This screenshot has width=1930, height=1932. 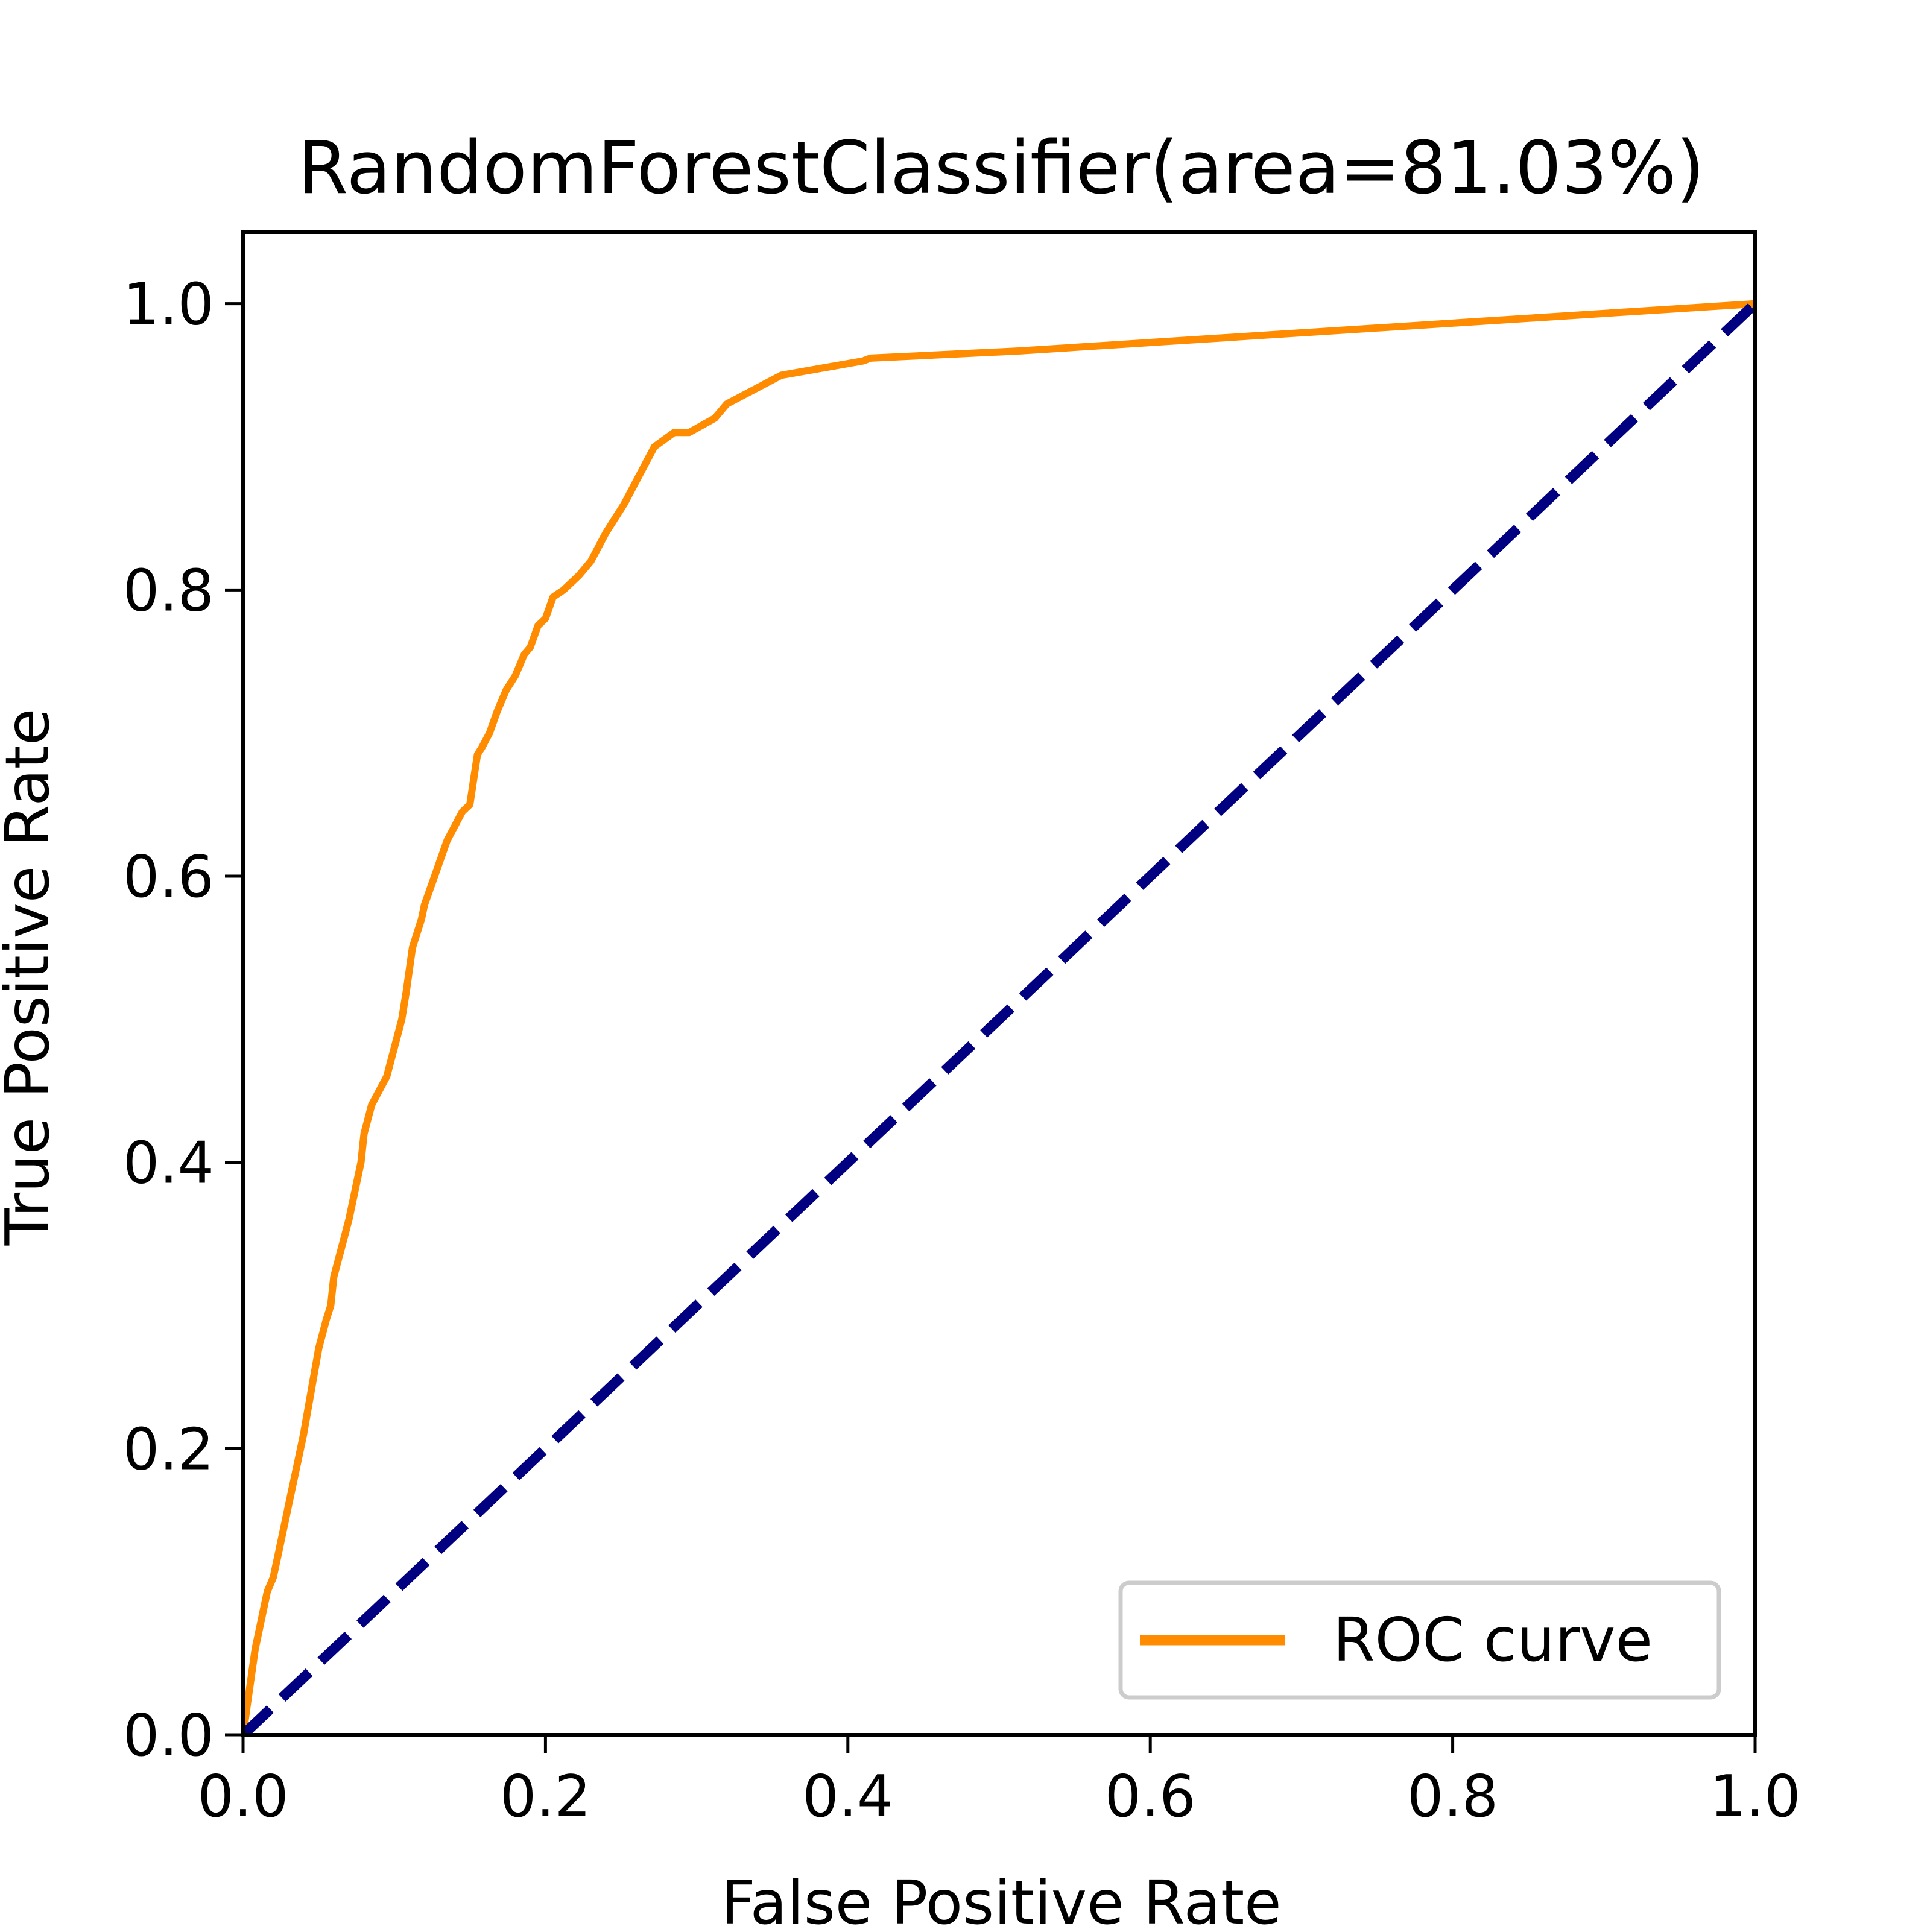 What do you see at coordinates (168, 1164) in the screenshot?
I see `y-tick-label: 0.4` at bounding box center [168, 1164].